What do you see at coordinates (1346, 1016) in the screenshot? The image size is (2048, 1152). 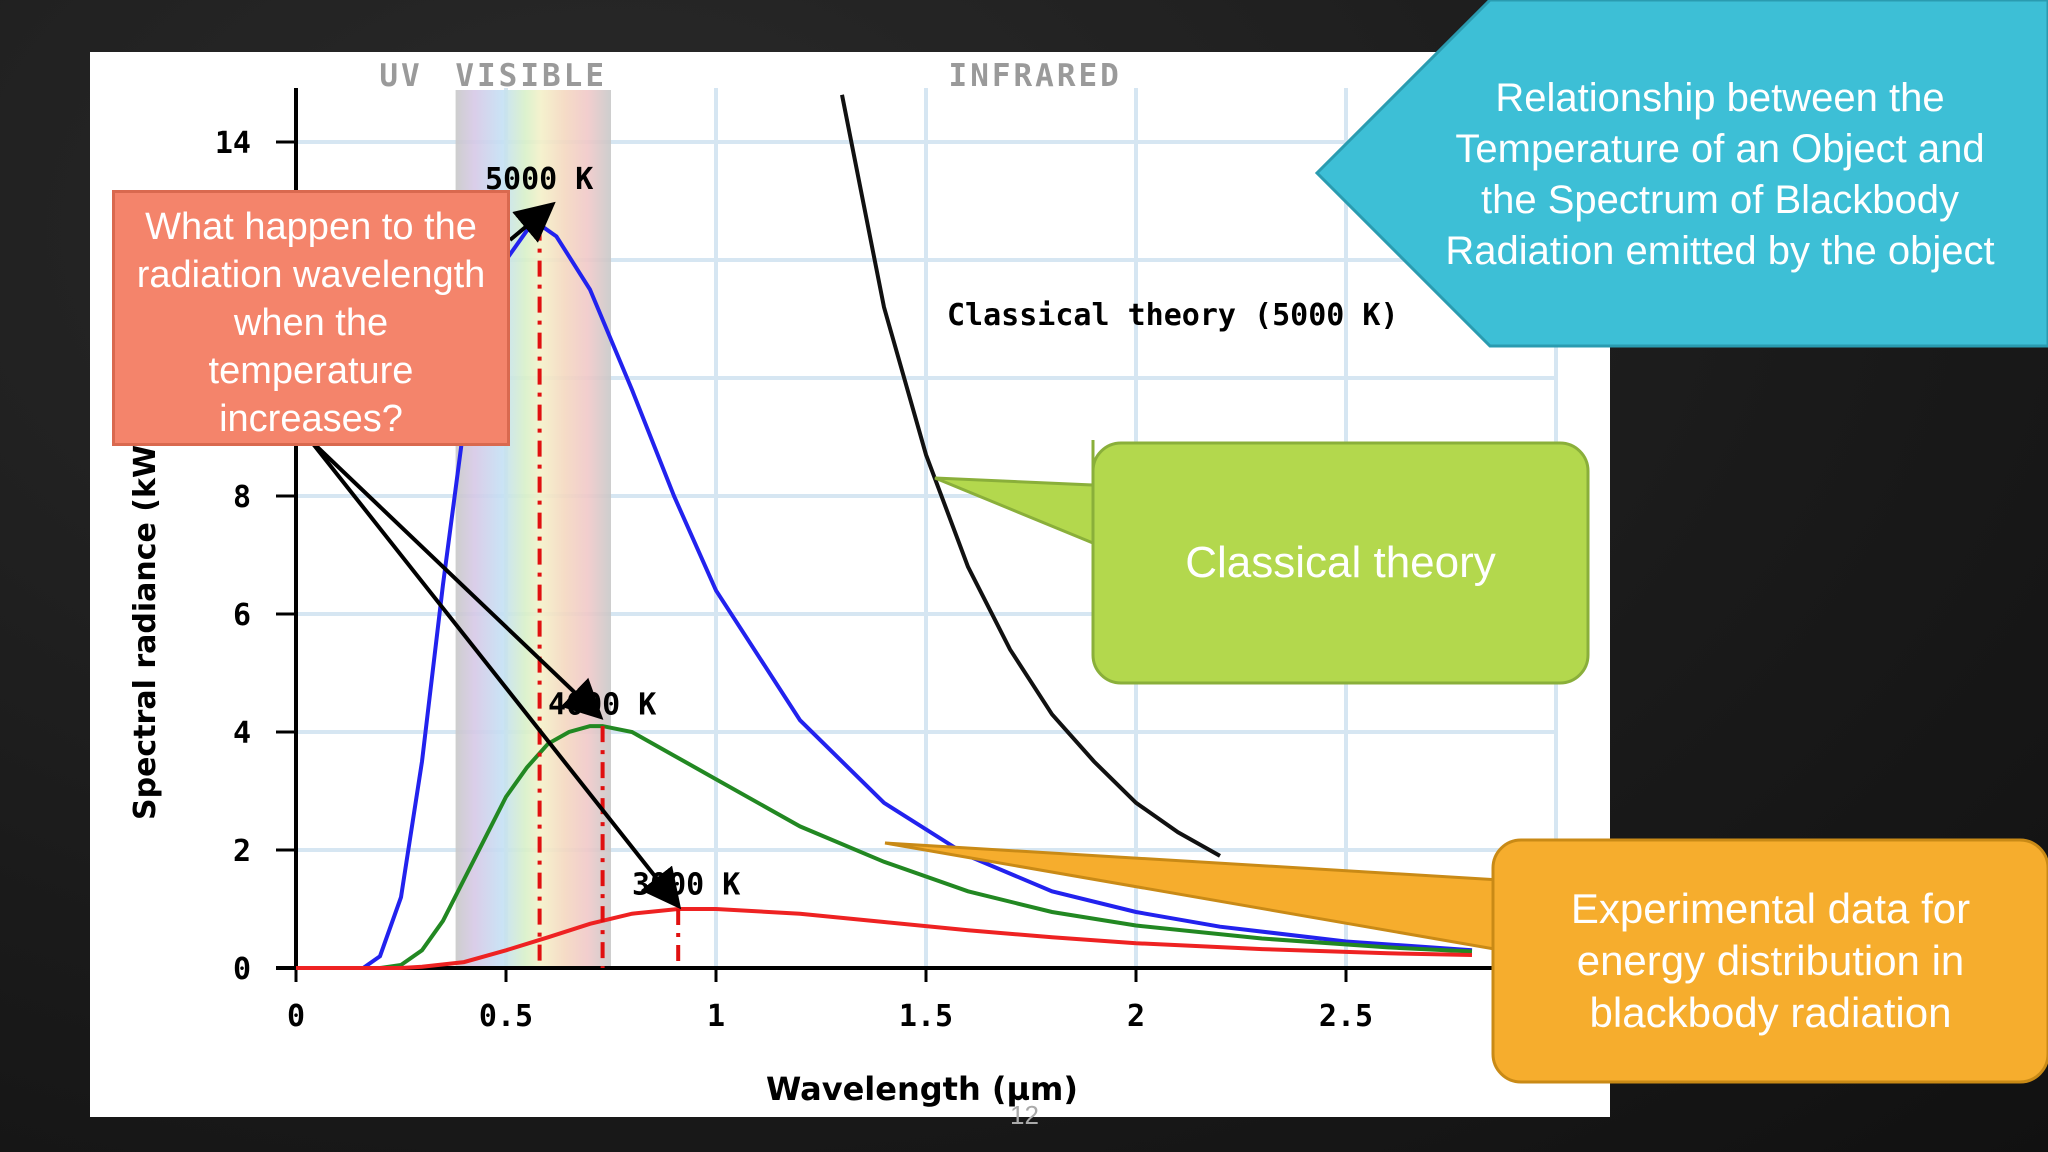 I see `x-tick-label: 2.5` at bounding box center [1346, 1016].